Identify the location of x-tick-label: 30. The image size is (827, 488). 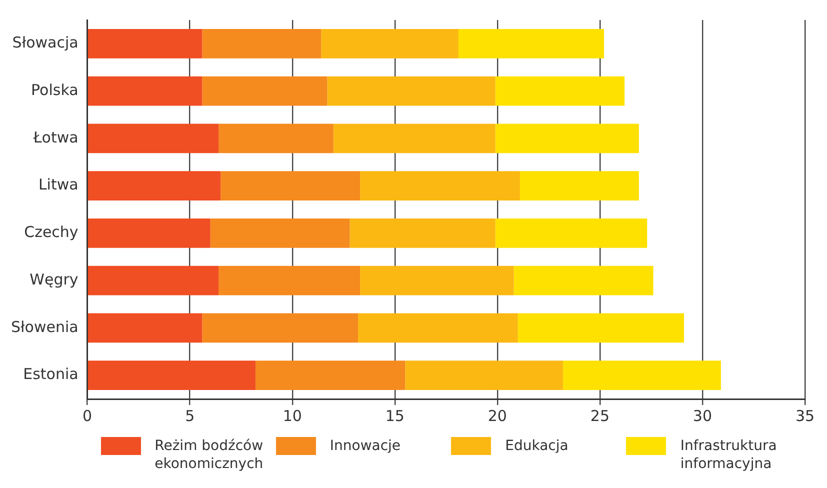
(702, 415).